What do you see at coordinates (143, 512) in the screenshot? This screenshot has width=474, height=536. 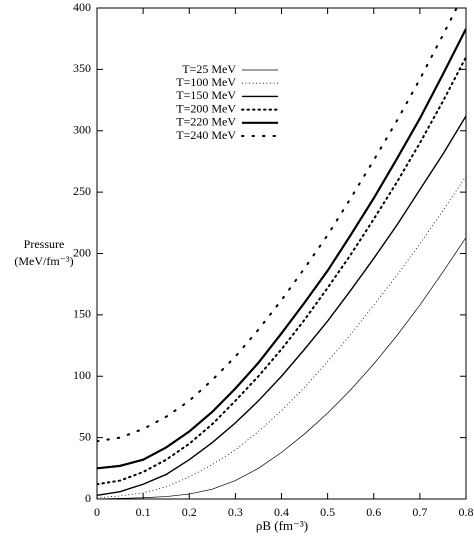 I see `x-tick-label: 0.1` at bounding box center [143, 512].